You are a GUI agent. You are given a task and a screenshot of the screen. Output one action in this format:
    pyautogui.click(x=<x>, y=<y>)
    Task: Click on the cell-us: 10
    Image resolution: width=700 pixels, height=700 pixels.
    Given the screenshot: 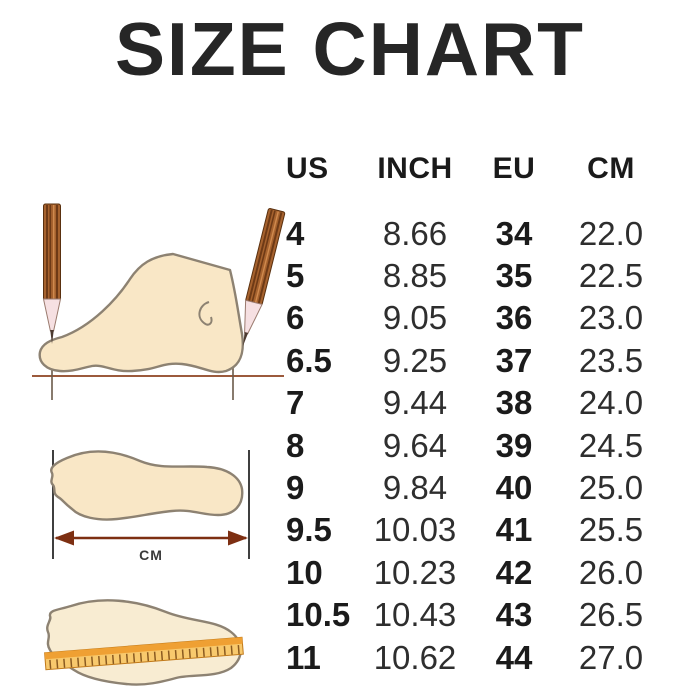 What is the action you would take?
    pyautogui.click(x=304, y=572)
    